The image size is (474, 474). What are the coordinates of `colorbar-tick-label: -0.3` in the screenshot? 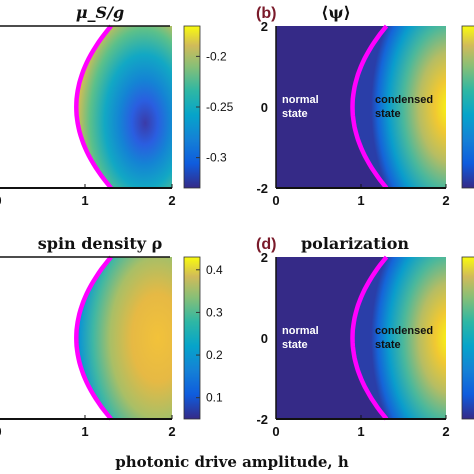 It's located at (216, 158).